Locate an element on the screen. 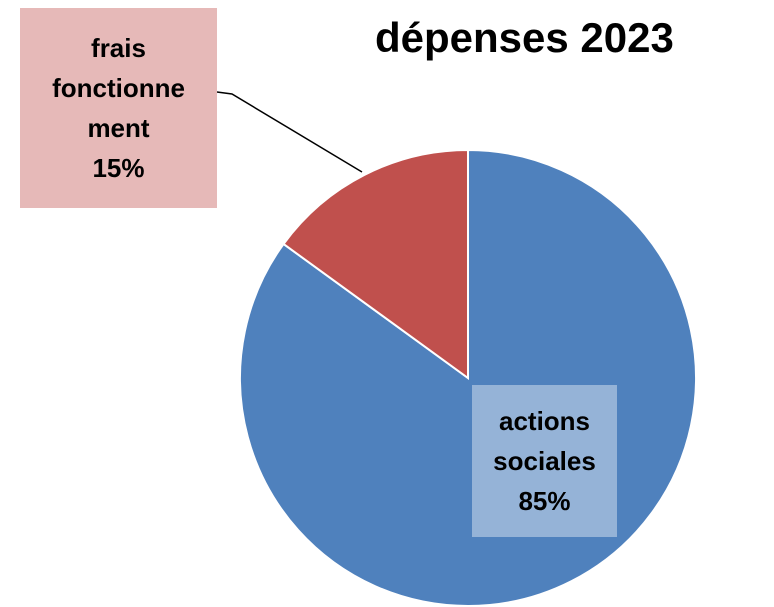 The image size is (774, 607). label-percent: 15% is located at coordinates (118, 168).